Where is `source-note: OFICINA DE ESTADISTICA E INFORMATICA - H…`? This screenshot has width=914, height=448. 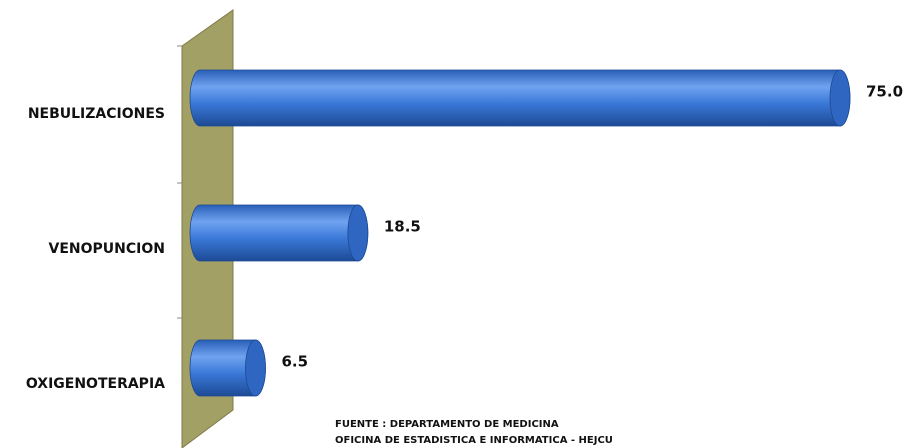 source-note: OFICINA DE ESTADISTICA E INFORMATICA - H… is located at coordinates (474, 440).